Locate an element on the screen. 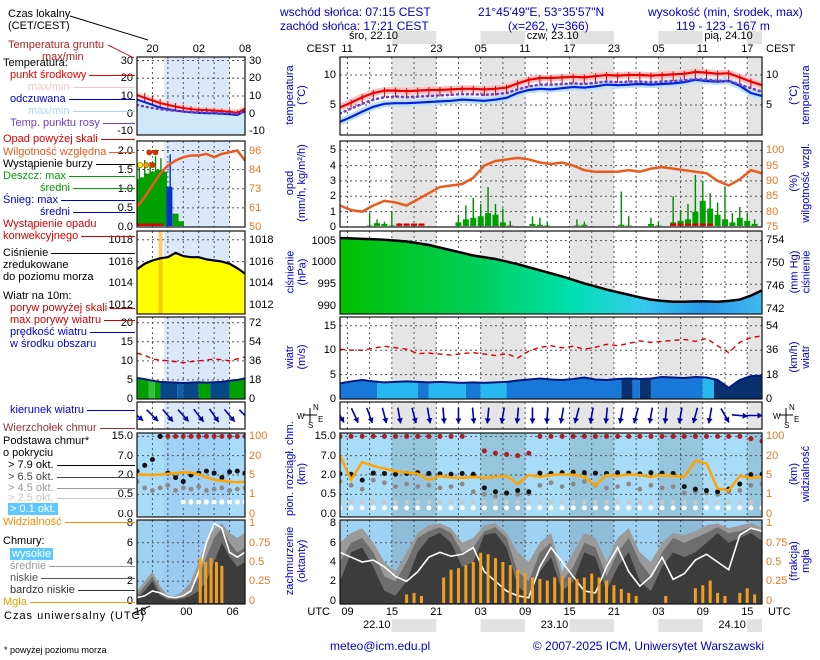 The height and width of the screenshot is (660, 820). legend-item: prędkość wiatru is located at coordinates (72, 332).